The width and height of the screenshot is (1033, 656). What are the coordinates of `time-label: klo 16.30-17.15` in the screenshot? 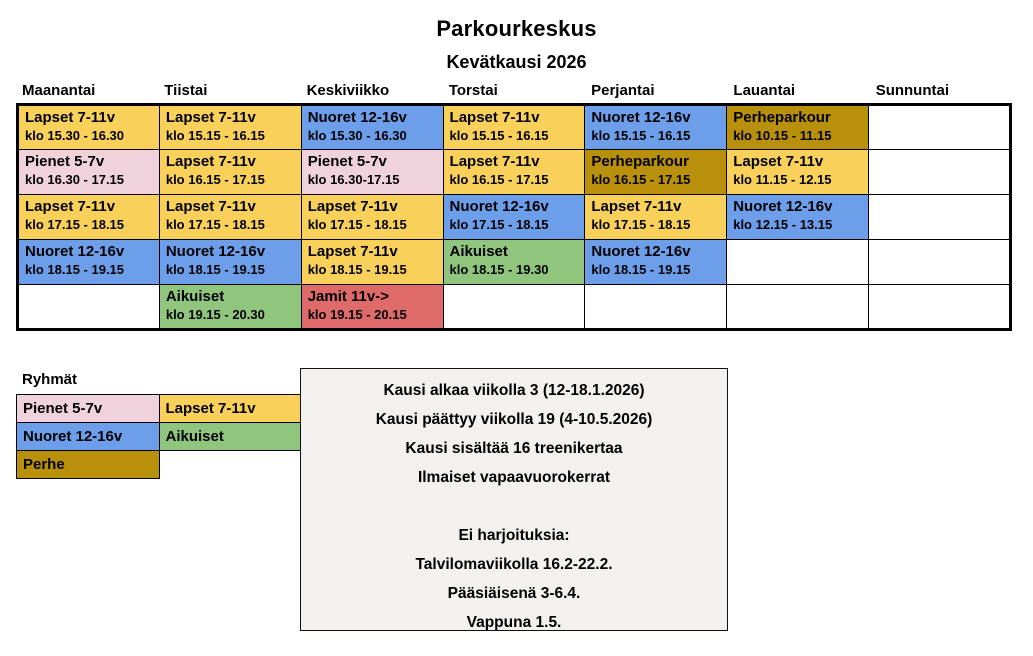 It's located at (353, 179).